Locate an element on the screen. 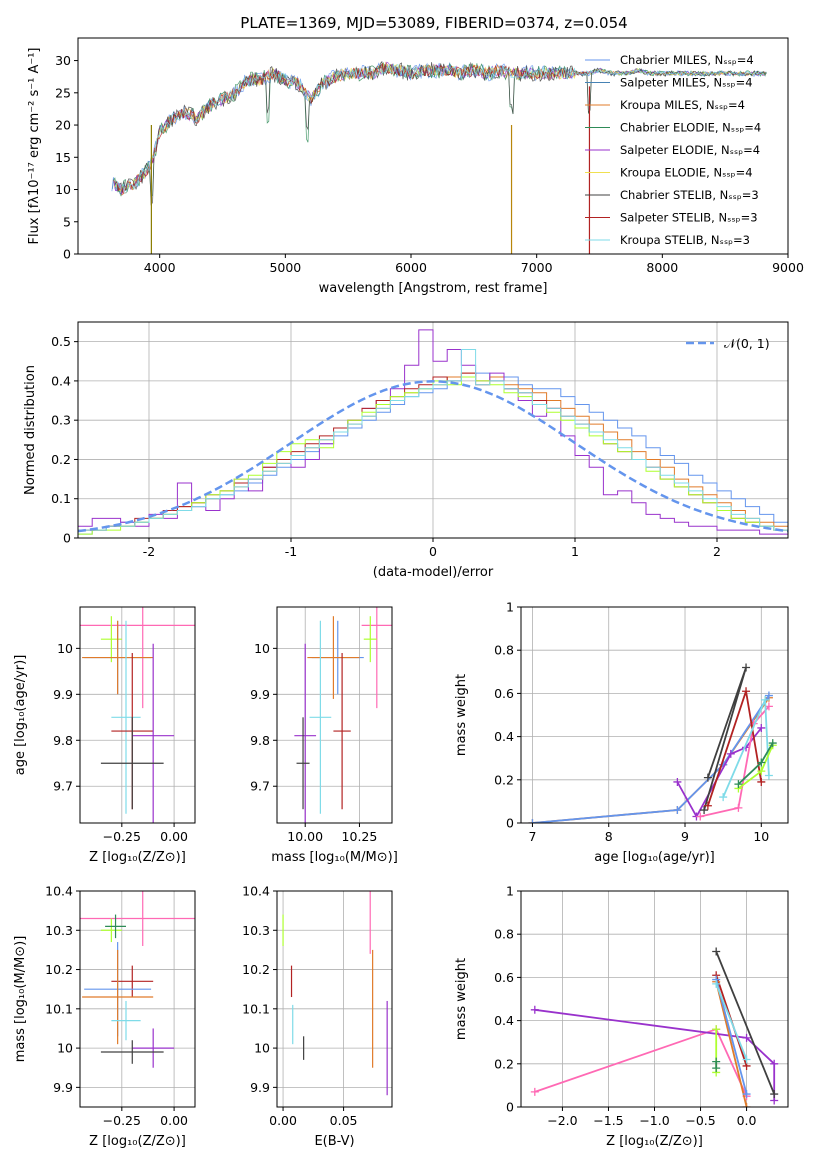 The width and height of the screenshot is (819, 1170). y-tick-label: 30 is located at coordinates (63, 60).